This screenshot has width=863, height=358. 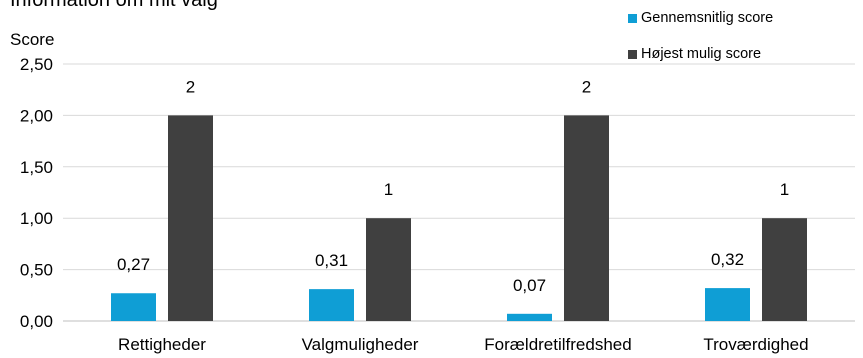 I want to click on x-tick-label: Troværdighed, so click(x=755, y=344).